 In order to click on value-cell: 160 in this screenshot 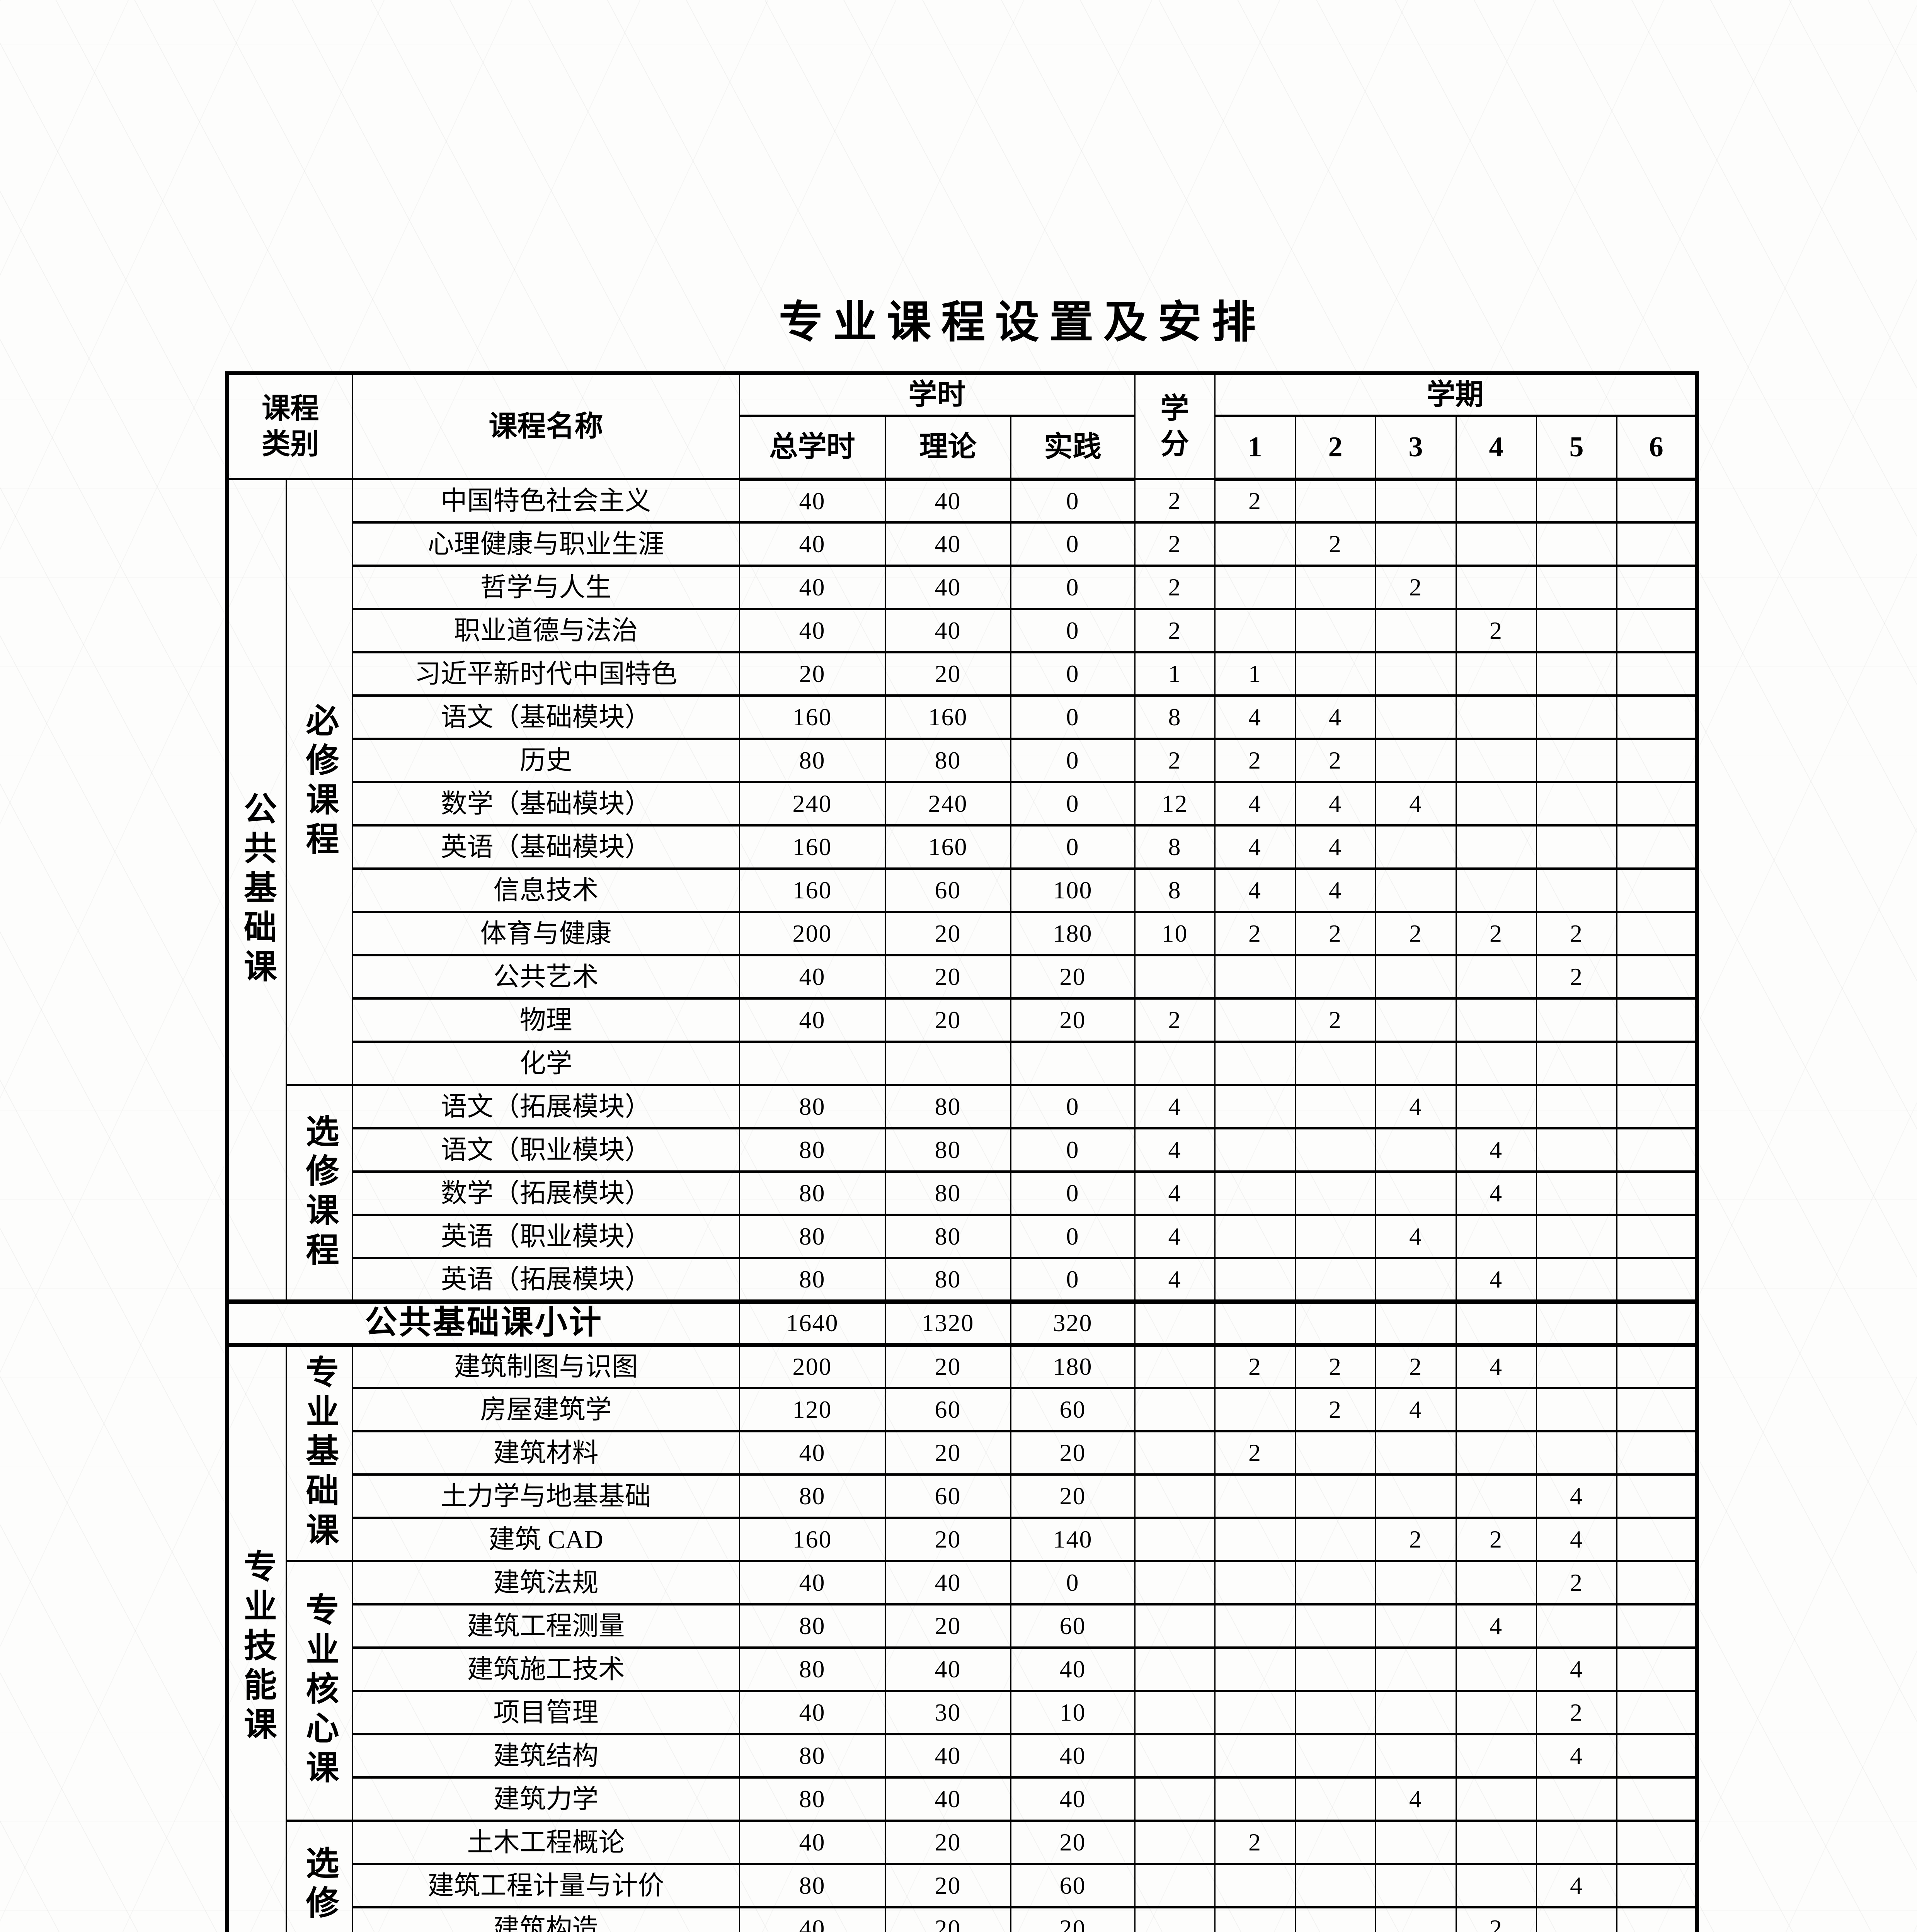, I will do `click(948, 847)`.